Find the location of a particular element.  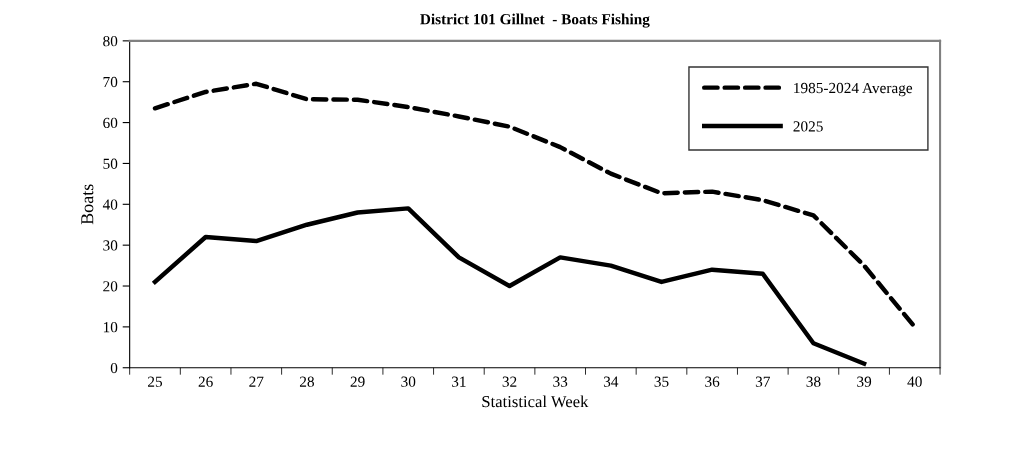

x-axis-title: Statistical Week is located at coordinates (535, 401).